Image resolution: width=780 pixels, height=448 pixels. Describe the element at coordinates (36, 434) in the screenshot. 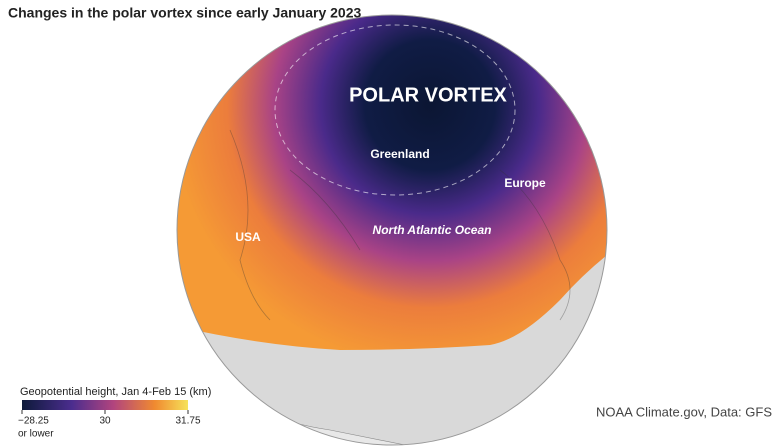

I see `legend-low-note: or lower` at that location.